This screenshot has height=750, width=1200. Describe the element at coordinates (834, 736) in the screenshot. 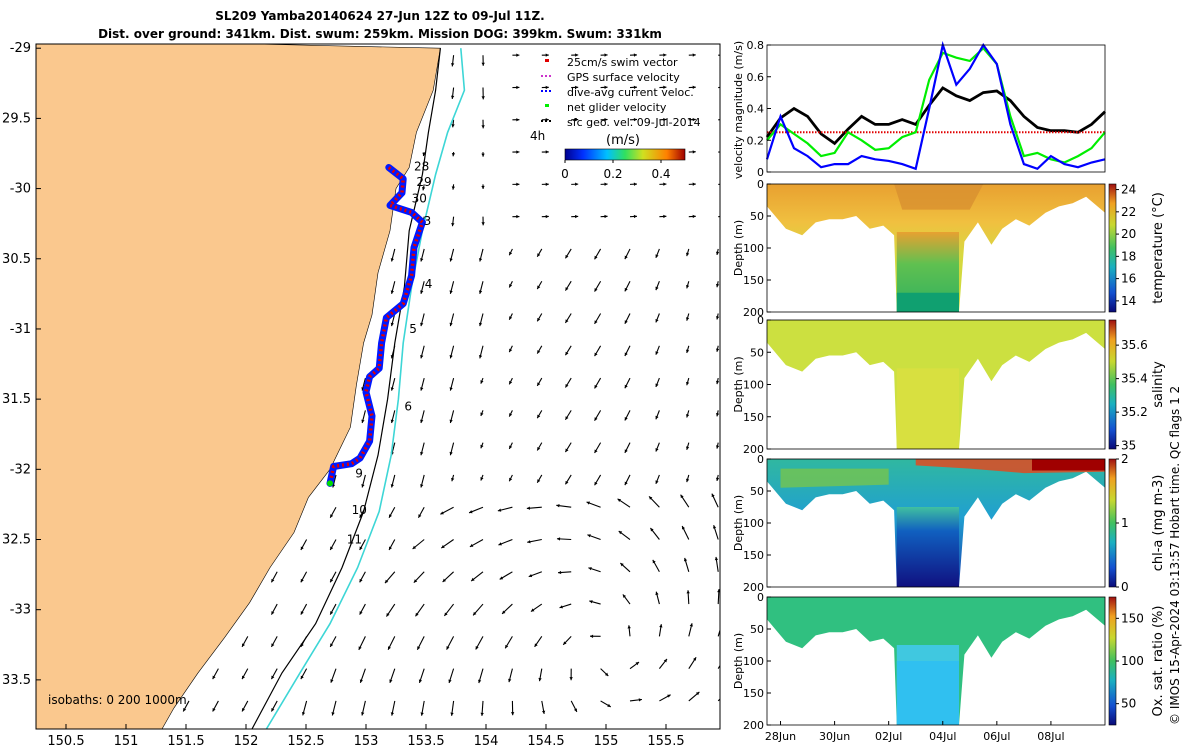

I see `date-tick-label: 30Jun` at that location.